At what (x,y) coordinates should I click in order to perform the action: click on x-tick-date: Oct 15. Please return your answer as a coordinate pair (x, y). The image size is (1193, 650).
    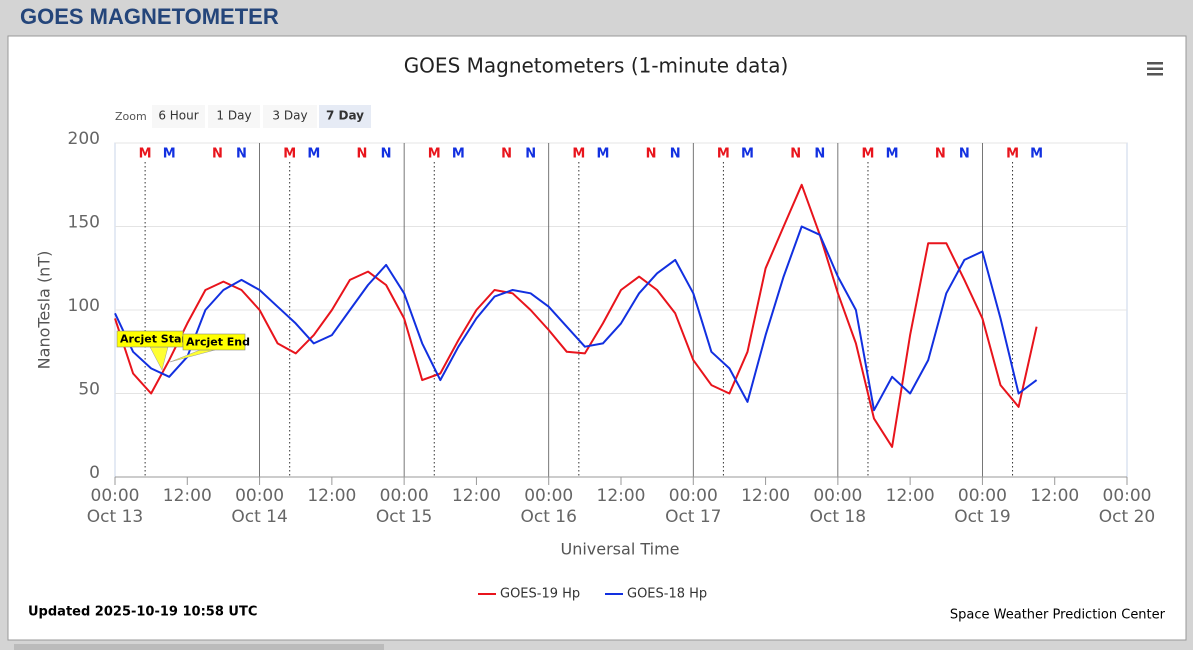
    Looking at the image, I should click on (404, 517).